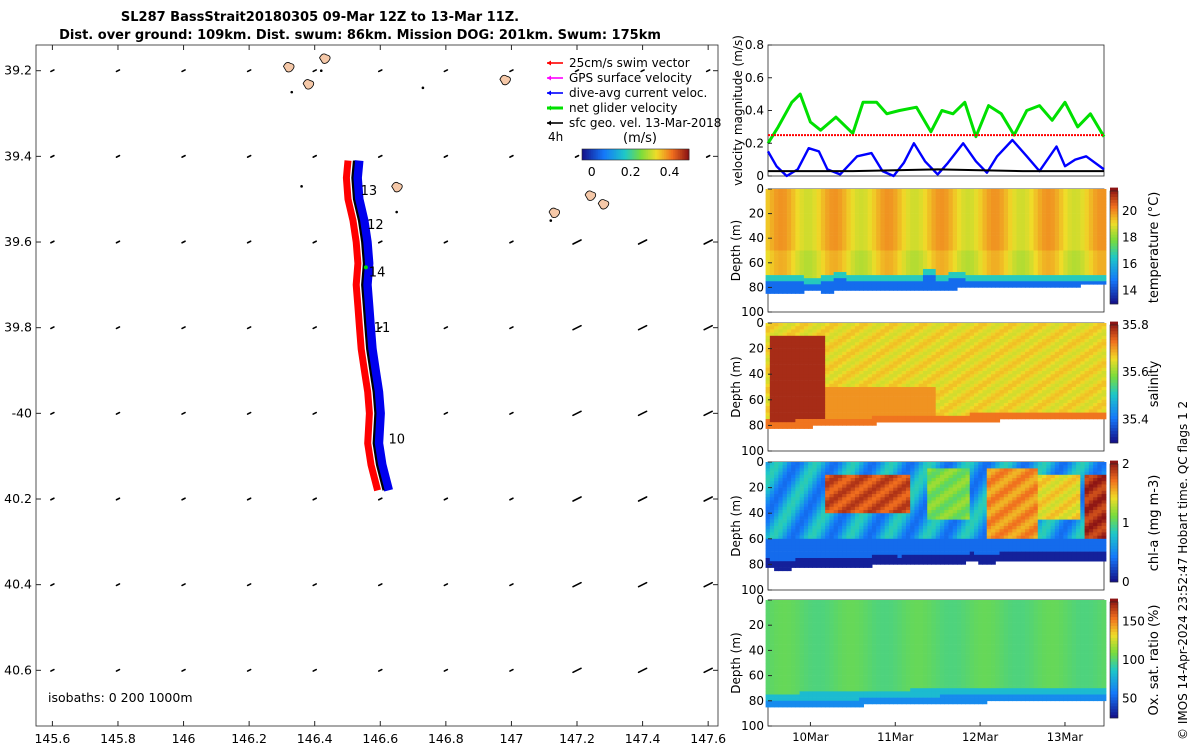 The width and height of the screenshot is (1200, 750). I want to click on temperature-y-tick-label: 20, so click(756, 214).